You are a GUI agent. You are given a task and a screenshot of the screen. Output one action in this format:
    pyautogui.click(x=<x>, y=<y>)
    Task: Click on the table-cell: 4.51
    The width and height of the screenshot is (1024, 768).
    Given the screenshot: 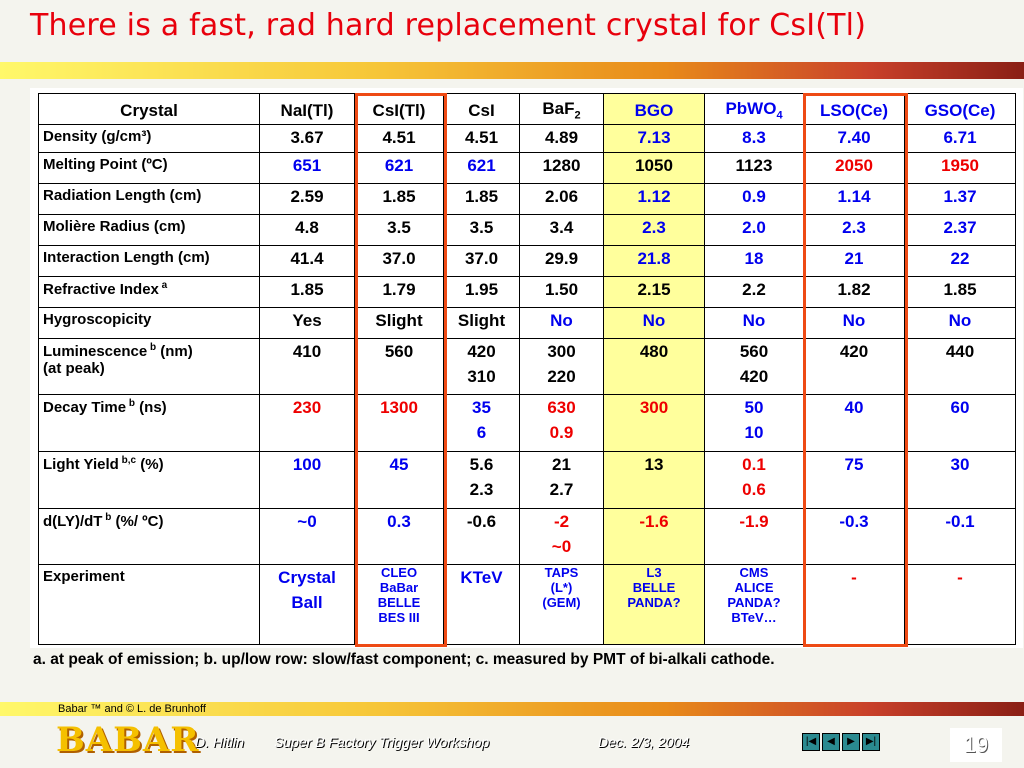 What is the action you would take?
    pyautogui.click(x=399, y=138)
    